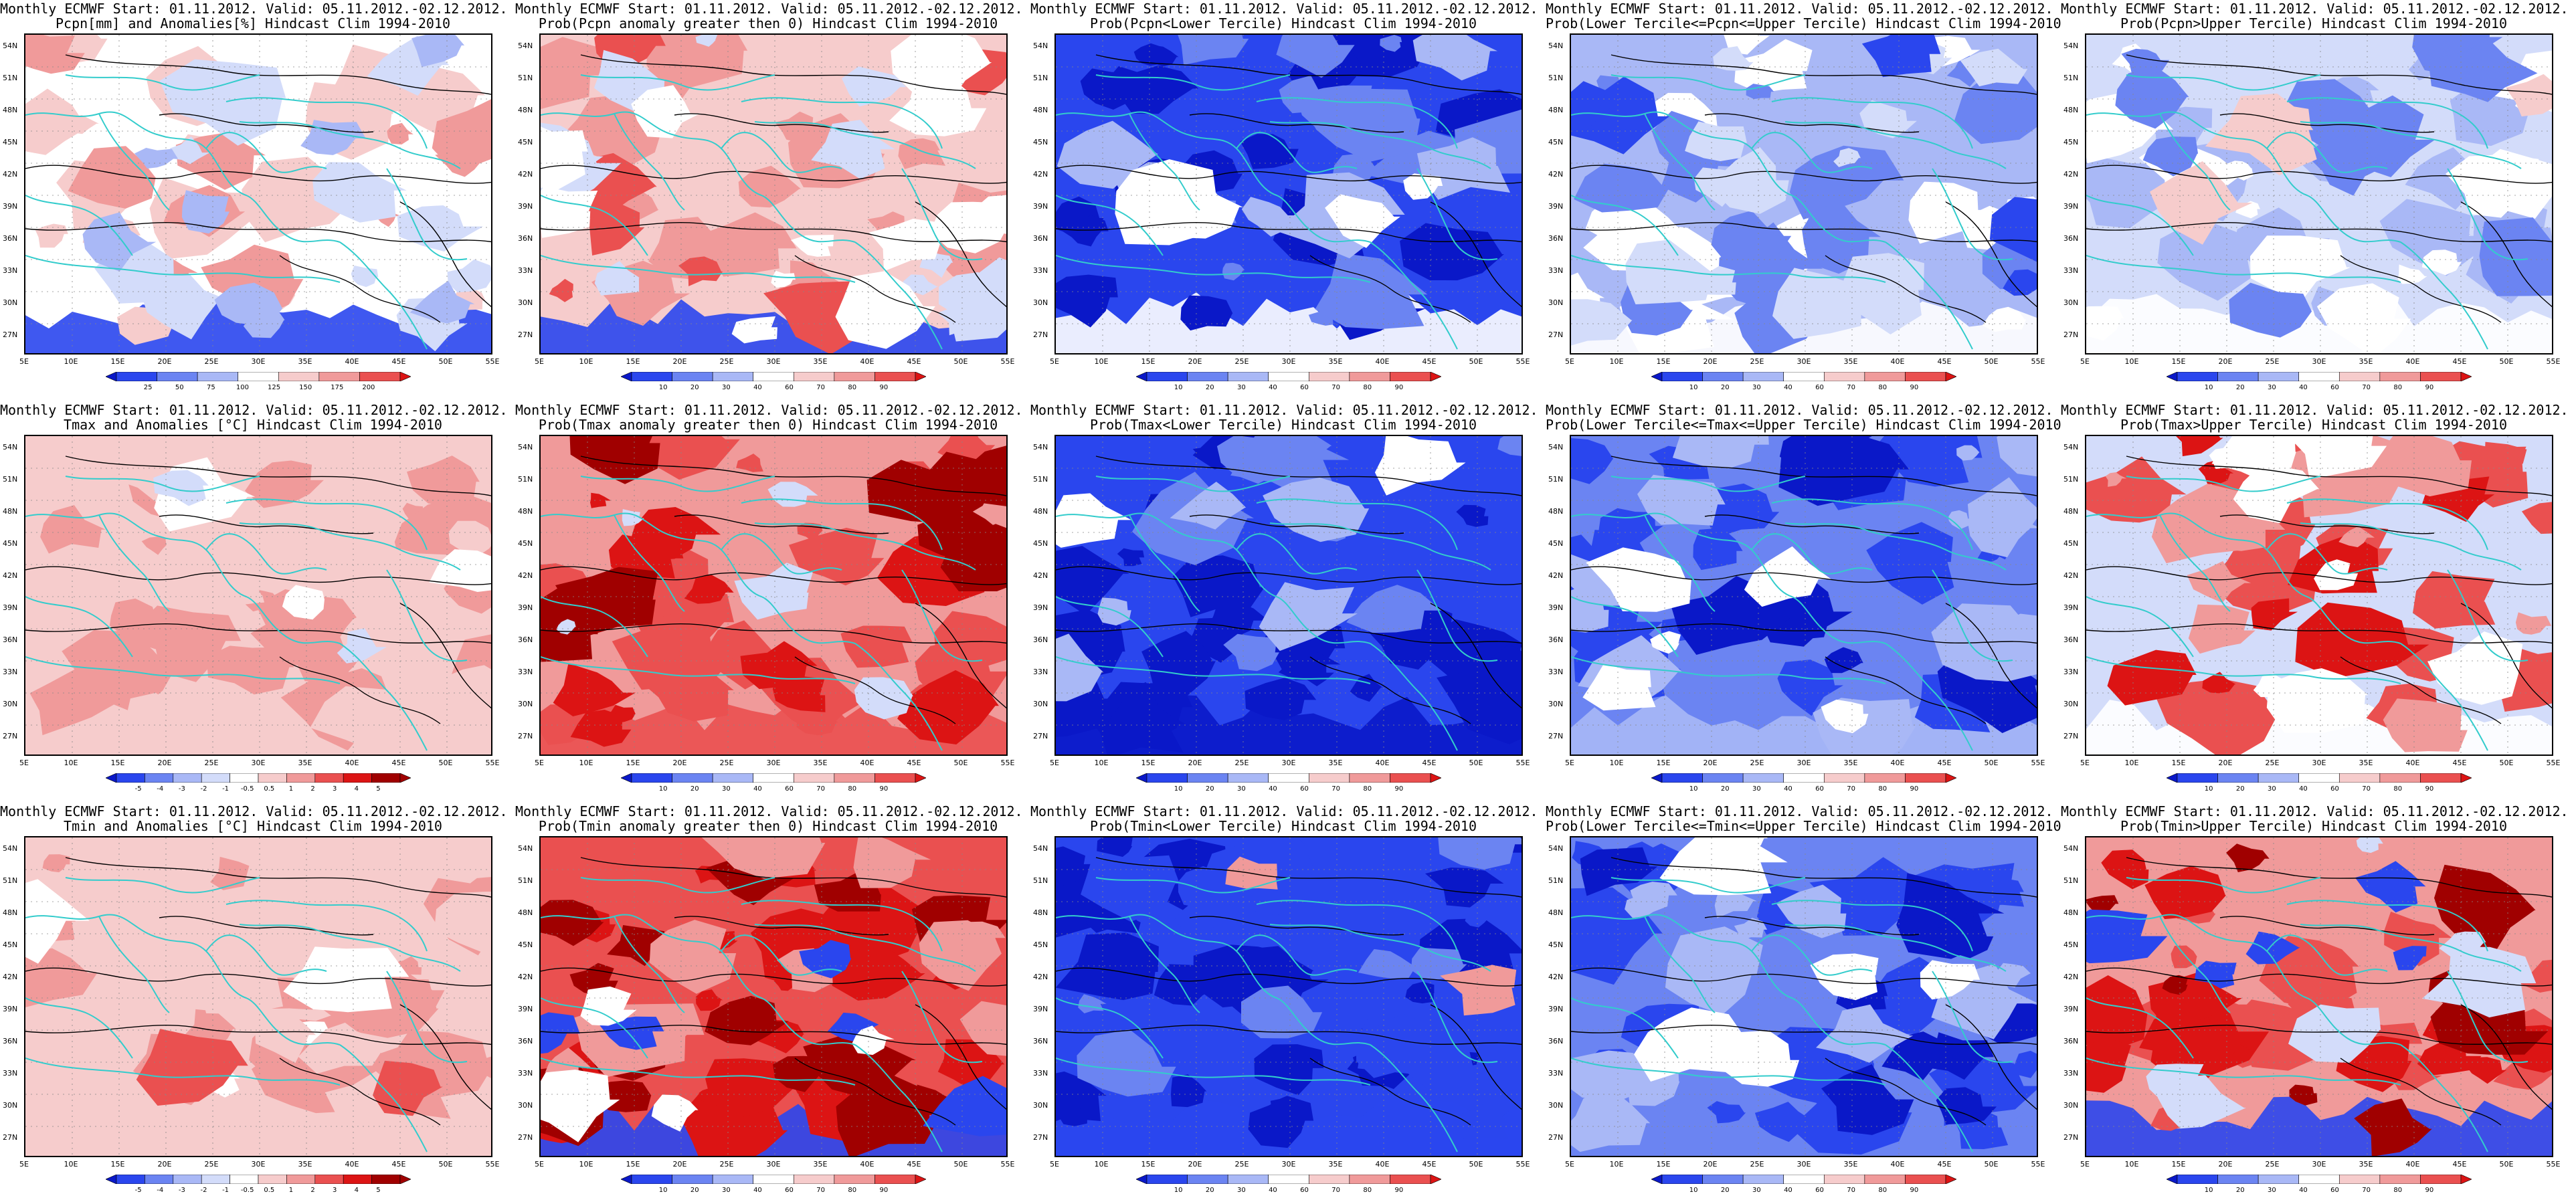 This screenshot has height=1204, width=2576. Describe the element at coordinates (2071, 736) in the screenshot. I see `latitude-label: 27N` at that location.